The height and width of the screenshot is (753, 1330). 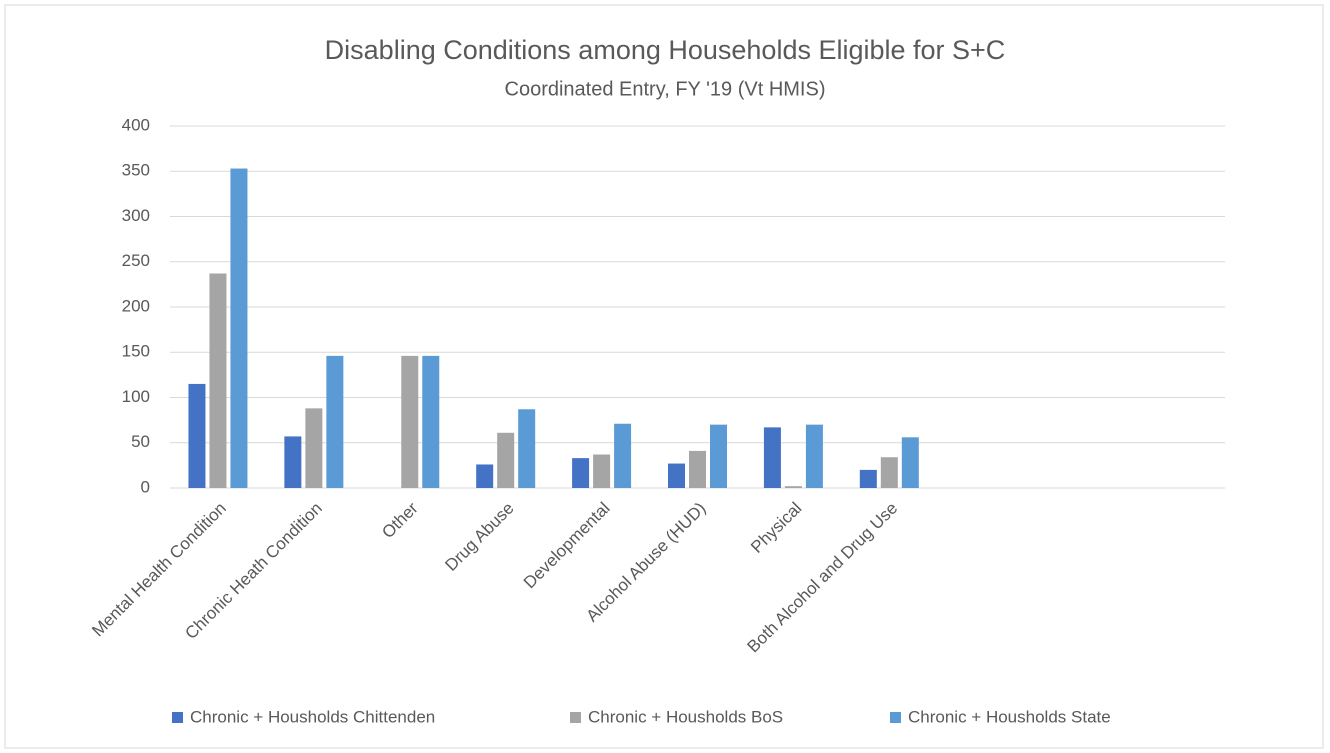 What do you see at coordinates (1009, 716) in the screenshot?
I see `legend-label: Chronic + Housholds State` at bounding box center [1009, 716].